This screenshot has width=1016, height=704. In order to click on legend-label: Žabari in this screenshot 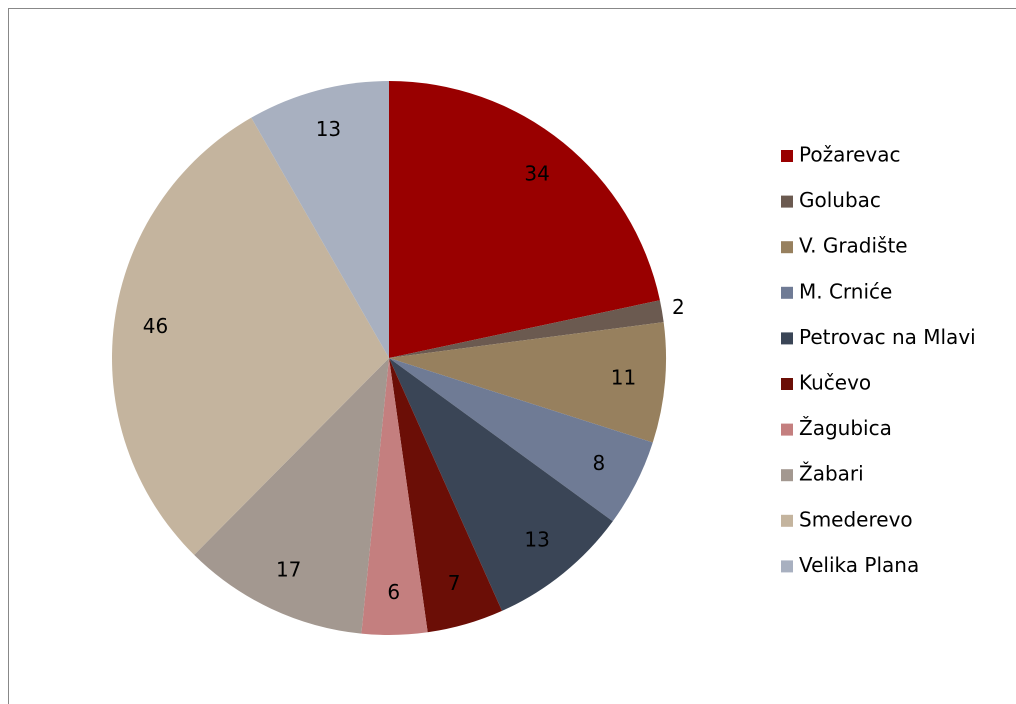, I will do `click(831, 474)`.